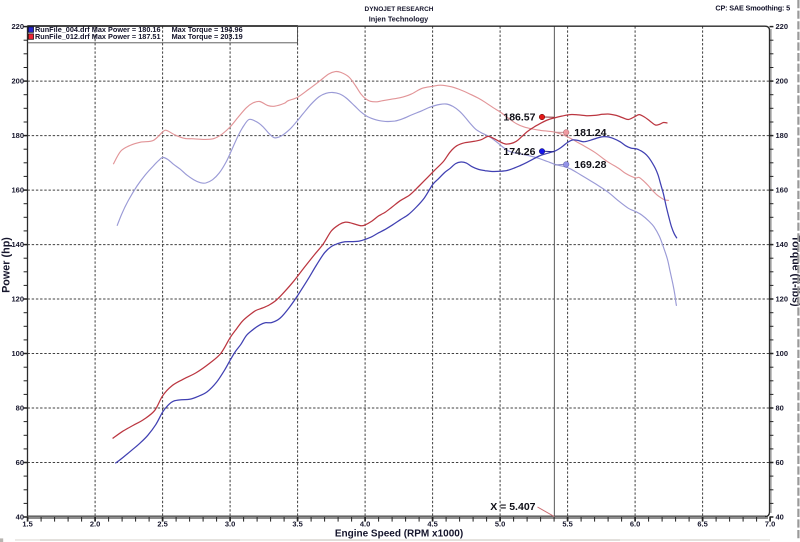 Image resolution: width=800 pixels, height=542 pixels. I want to click on svg-text: 6.5, so click(702, 523).